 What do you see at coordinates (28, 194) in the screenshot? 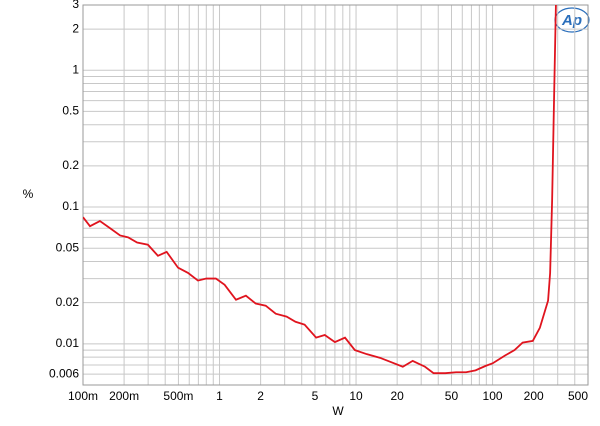
I see `y-axis-label: %` at bounding box center [28, 194].